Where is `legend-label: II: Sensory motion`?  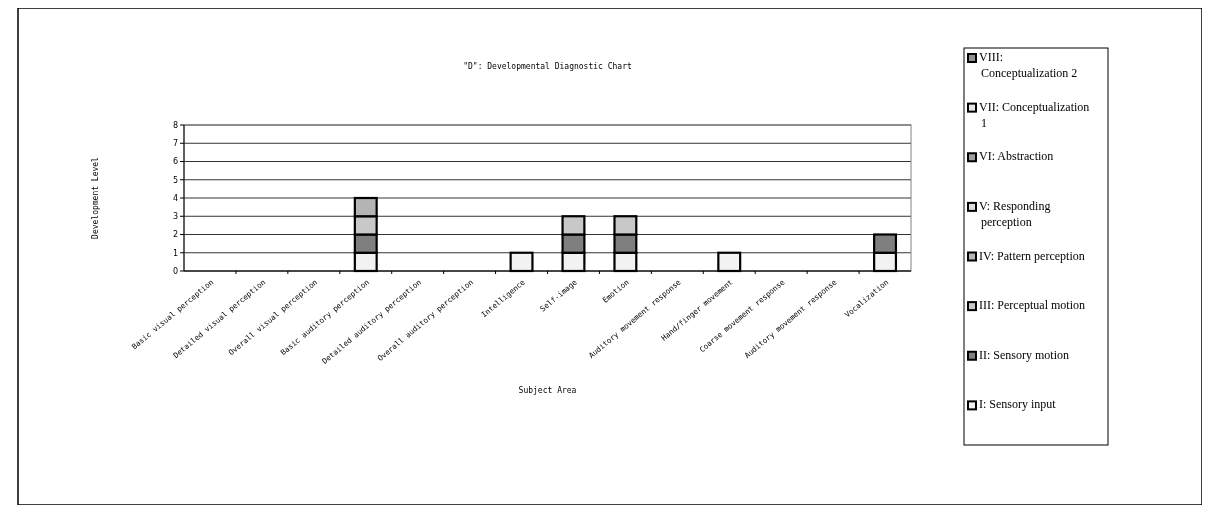 legend-label: II: Sensory motion is located at coordinates (1024, 354).